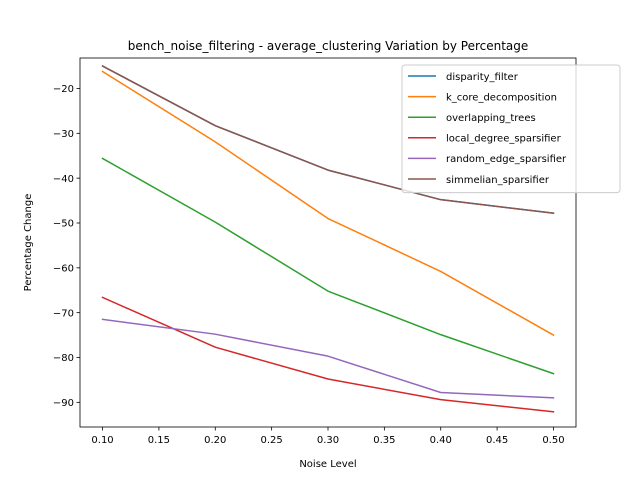 The width and height of the screenshot is (640, 480). What do you see at coordinates (504, 139) in the screenshot?
I see `legend-label: local_degree_sparsifier` at bounding box center [504, 139].